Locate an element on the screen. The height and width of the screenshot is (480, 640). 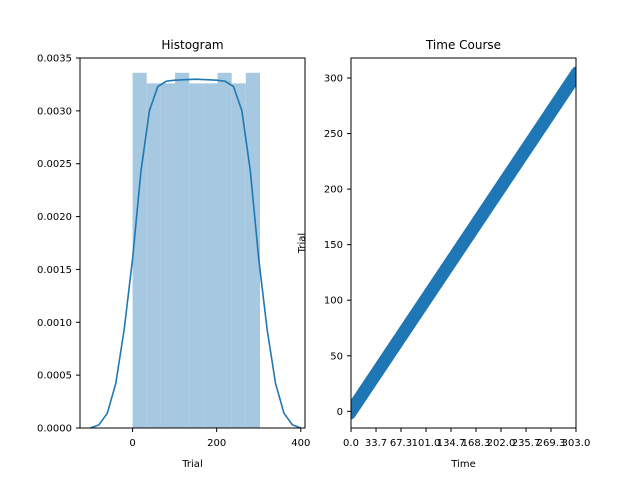
histogram-y-tick-label: 0.0005 is located at coordinates (54, 376).